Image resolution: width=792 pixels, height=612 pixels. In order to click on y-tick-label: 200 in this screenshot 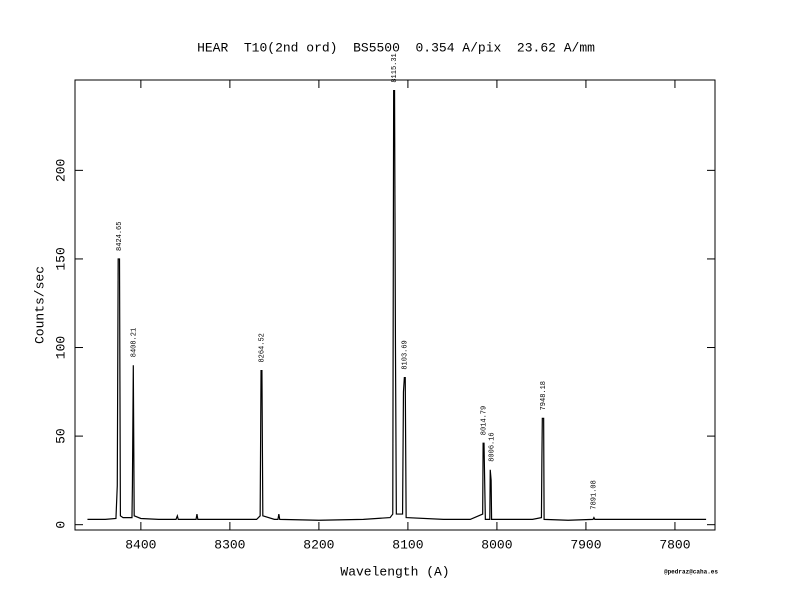, I will do `click(60, 170)`.